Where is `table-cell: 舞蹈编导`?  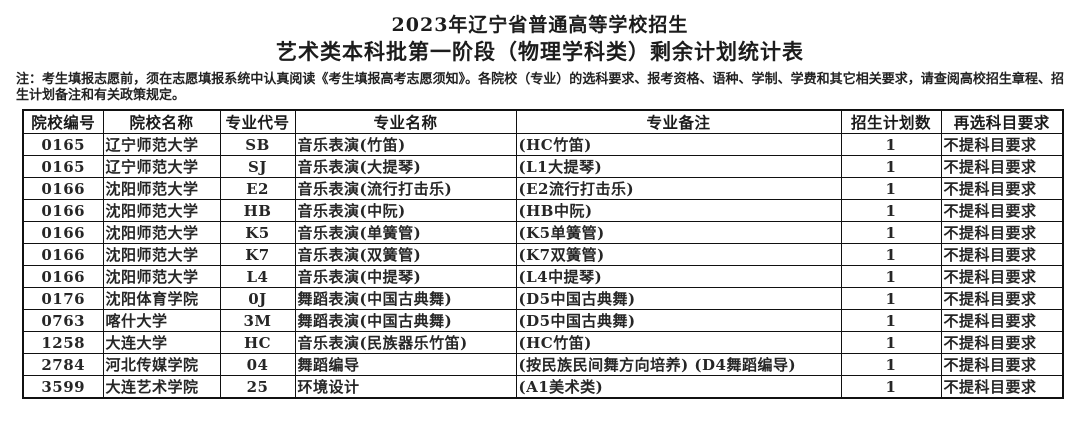
table-cell: 舞蹈编导 is located at coordinates (405, 364).